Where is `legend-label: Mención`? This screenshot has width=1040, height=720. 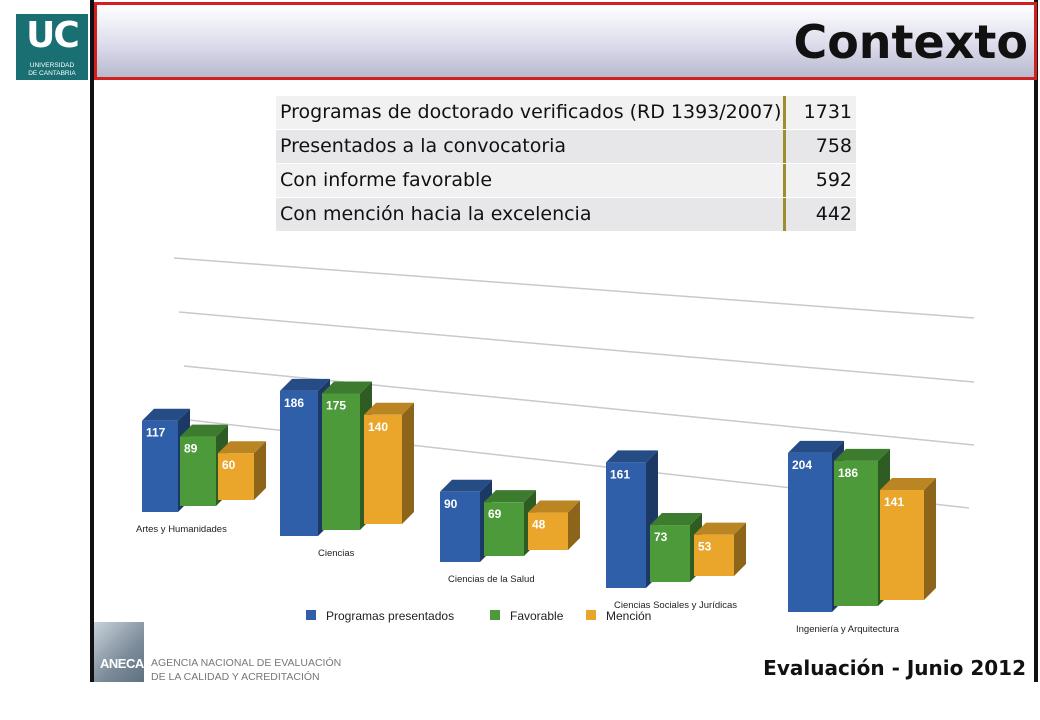
legend-label: Mención is located at coordinates (628, 616).